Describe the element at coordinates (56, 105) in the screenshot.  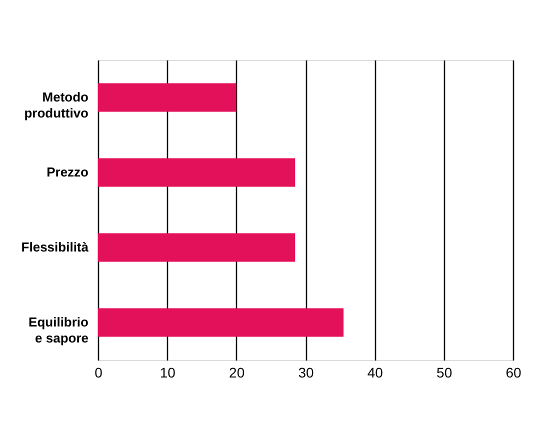
I see `y-tick-label: Metodo produttivo` at that location.